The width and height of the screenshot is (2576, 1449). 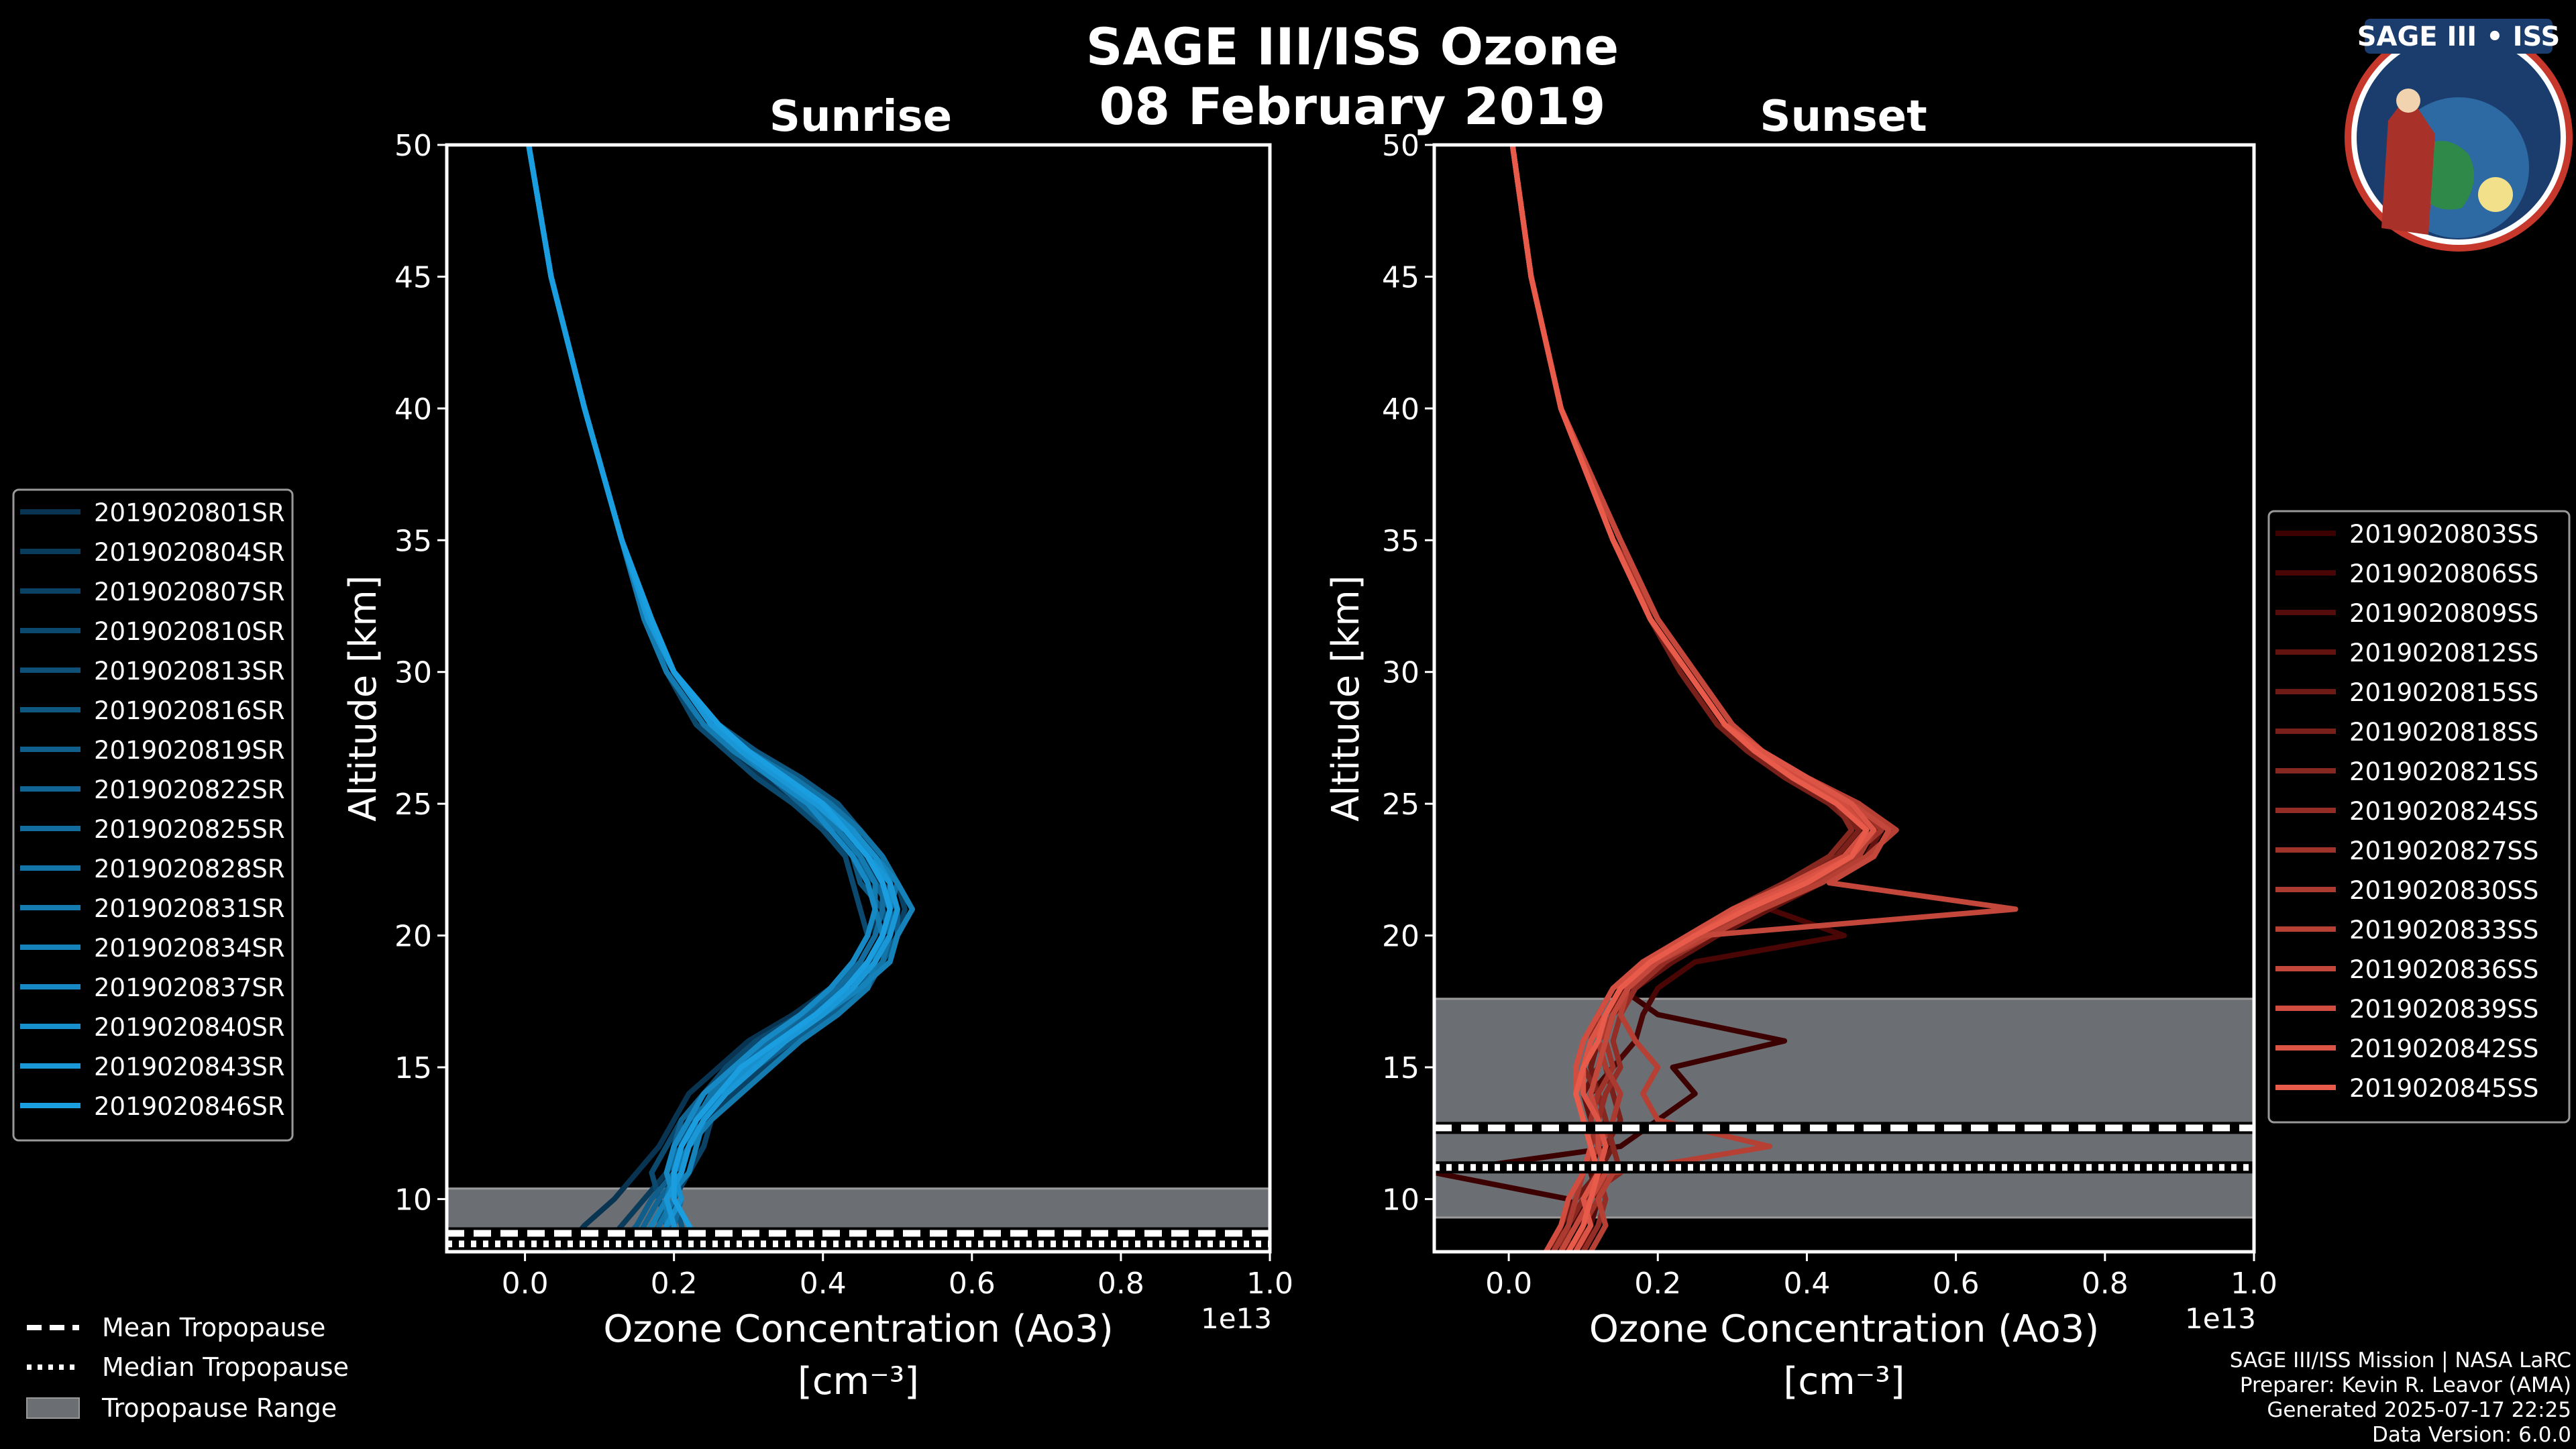 I want to click on mean-tropopause-label: Mean Tropopause, so click(x=213, y=1327).